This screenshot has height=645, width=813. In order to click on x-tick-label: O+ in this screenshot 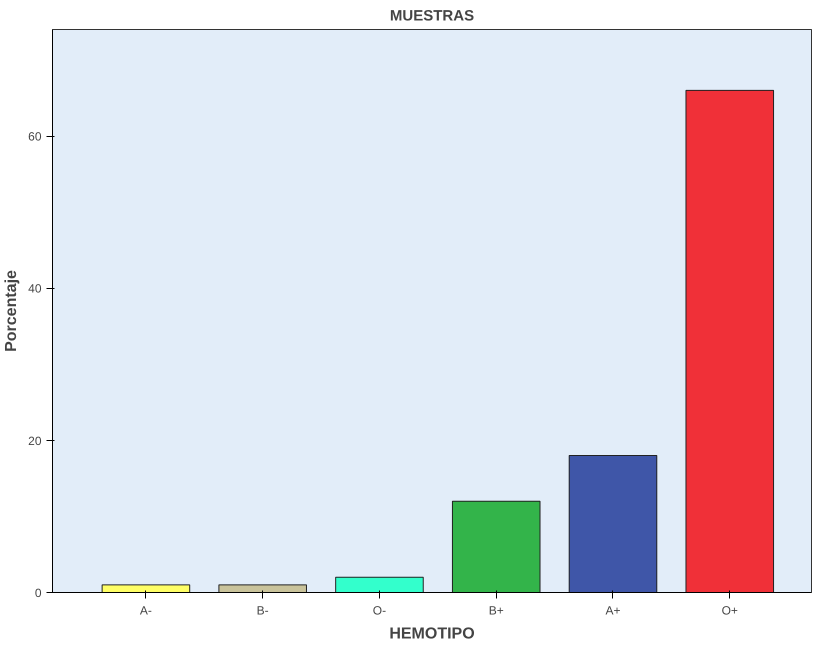, I will do `click(730, 611)`.